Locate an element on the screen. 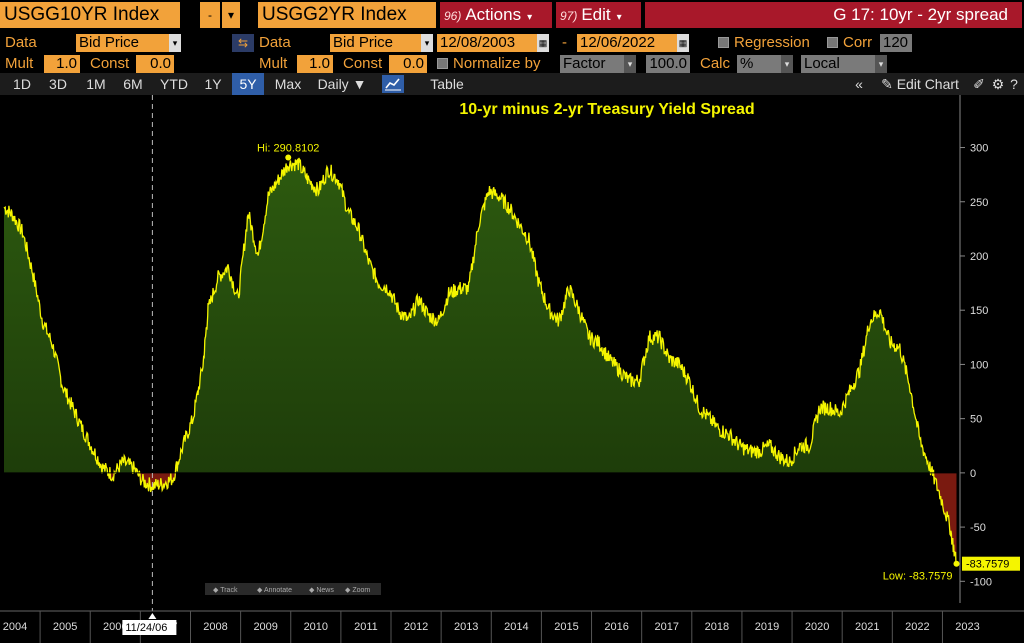 The height and width of the screenshot is (643, 1024). factor-value-field: 100.0 is located at coordinates (668, 64).